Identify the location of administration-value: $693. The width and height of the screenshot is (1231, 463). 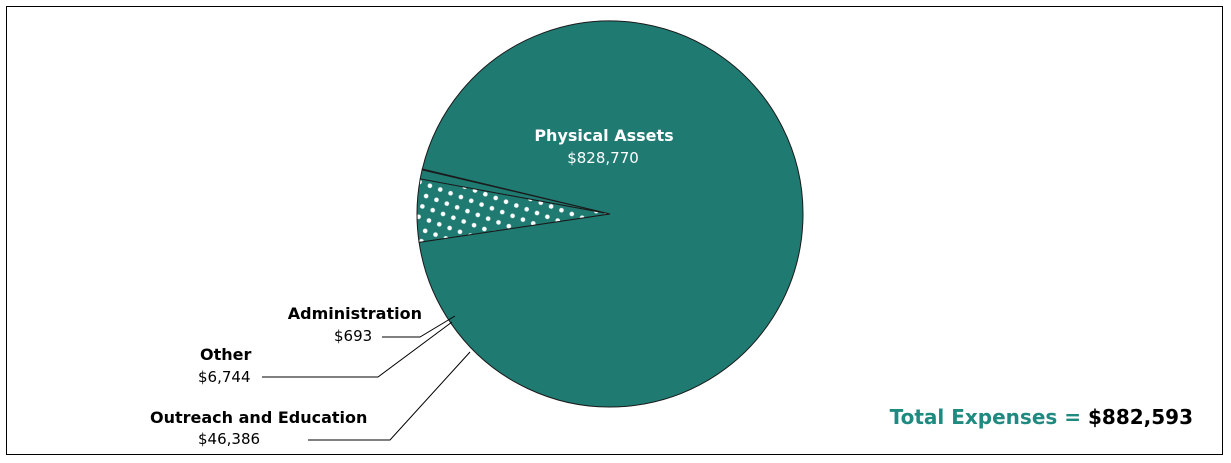
(353, 336).